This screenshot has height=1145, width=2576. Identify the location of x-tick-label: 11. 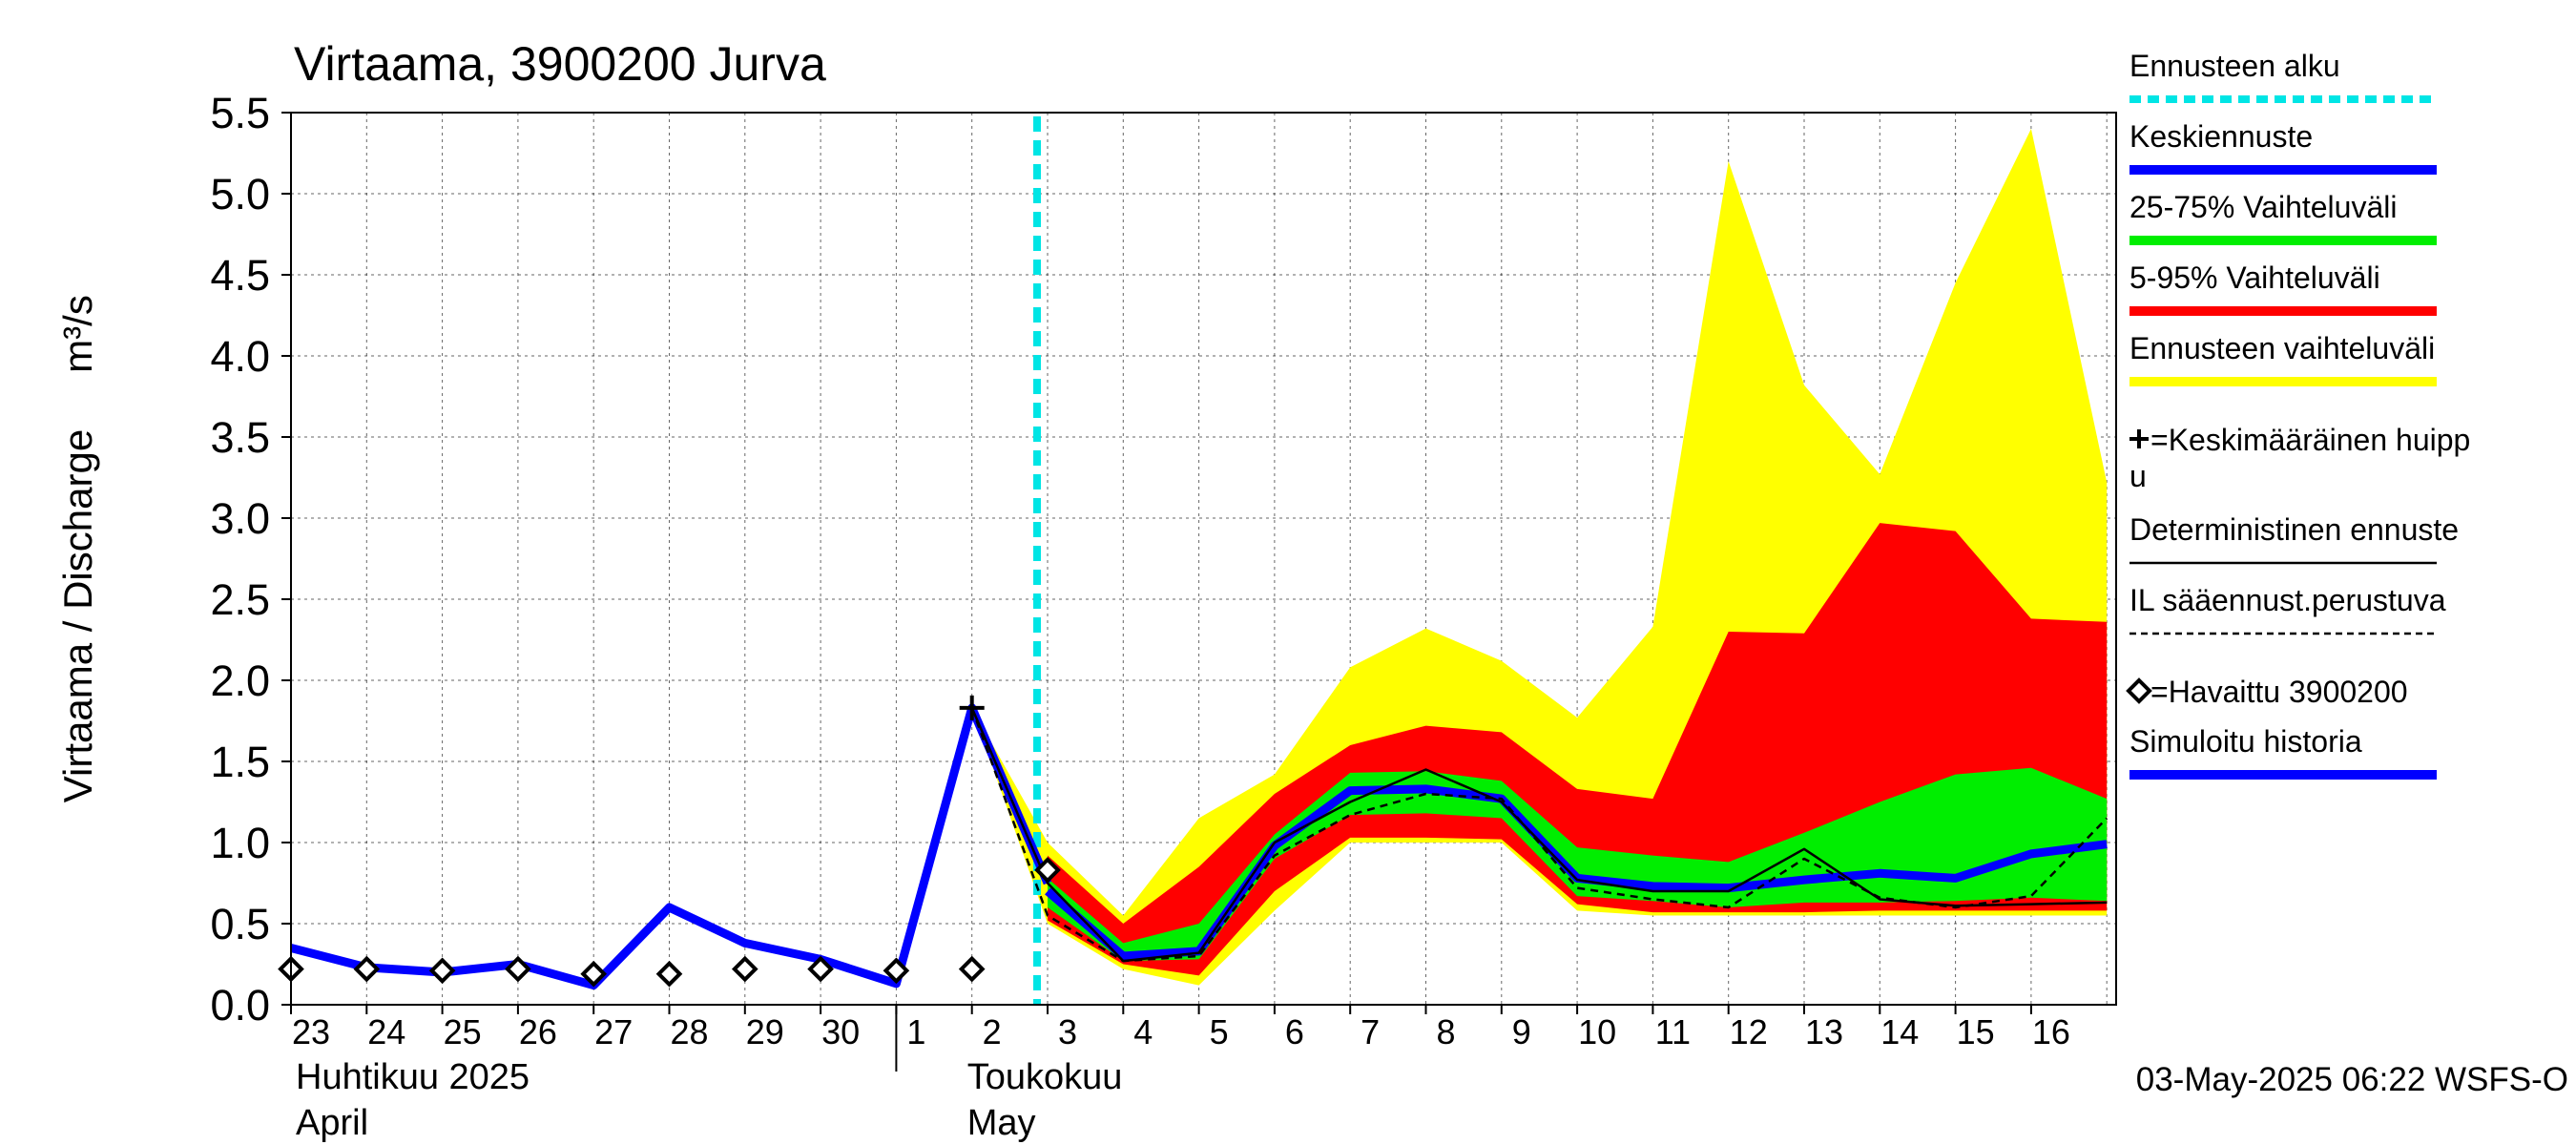
(1673, 1031).